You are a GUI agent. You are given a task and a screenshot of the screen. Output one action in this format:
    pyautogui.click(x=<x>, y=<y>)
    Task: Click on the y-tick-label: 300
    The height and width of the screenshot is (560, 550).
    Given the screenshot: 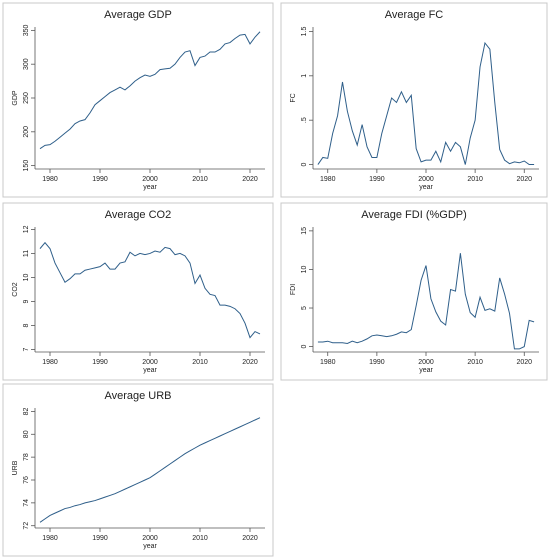 What is the action you would take?
    pyautogui.click(x=26, y=64)
    